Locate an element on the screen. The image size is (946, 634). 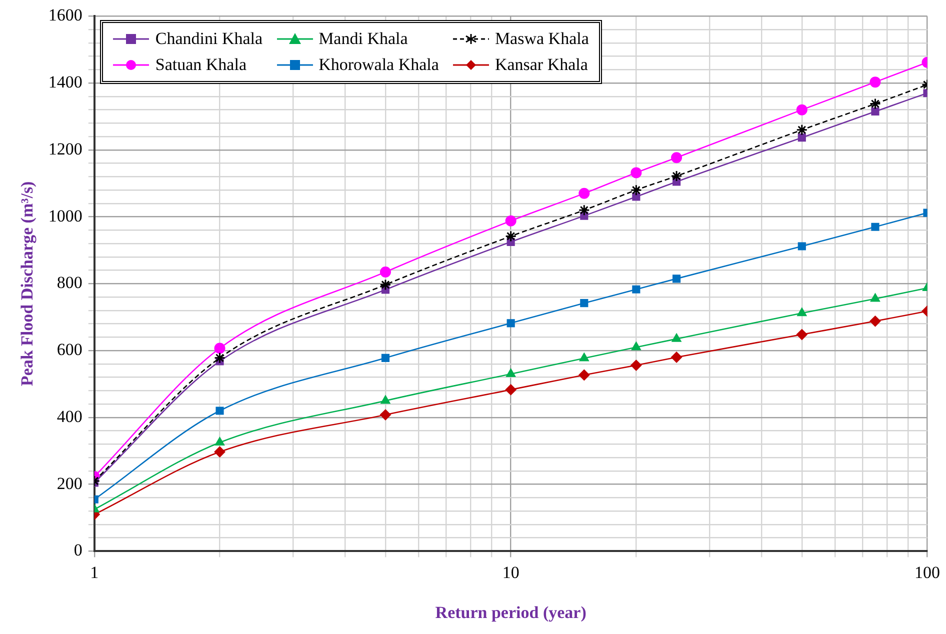
x-tick-label: 10 is located at coordinates (511, 572).